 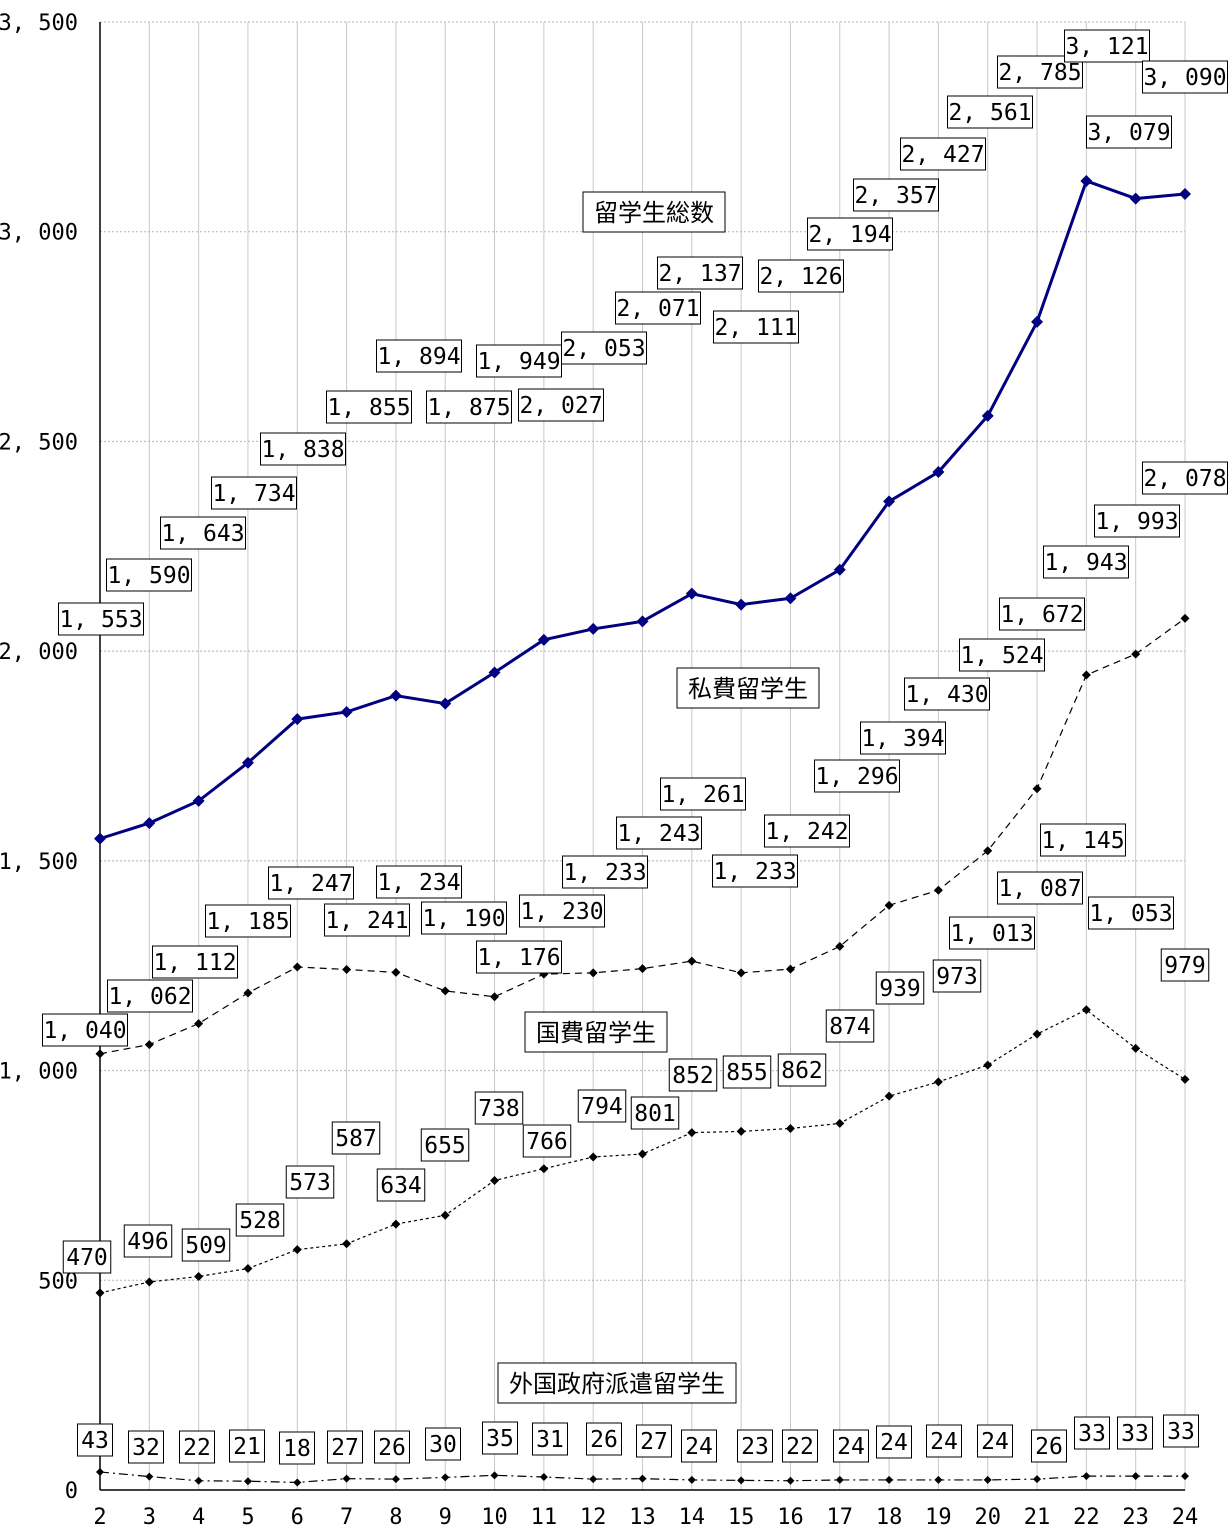 What do you see at coordinates (900, 989) in the screenshot?
I see `data-label: 939` at bounding box center [900, 989].